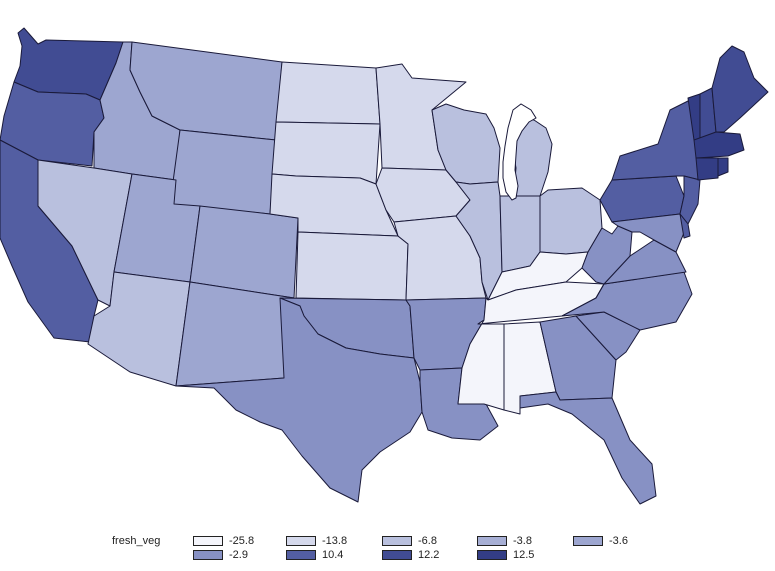  I want to click on legend-label: -6.8, so click(427, 541).